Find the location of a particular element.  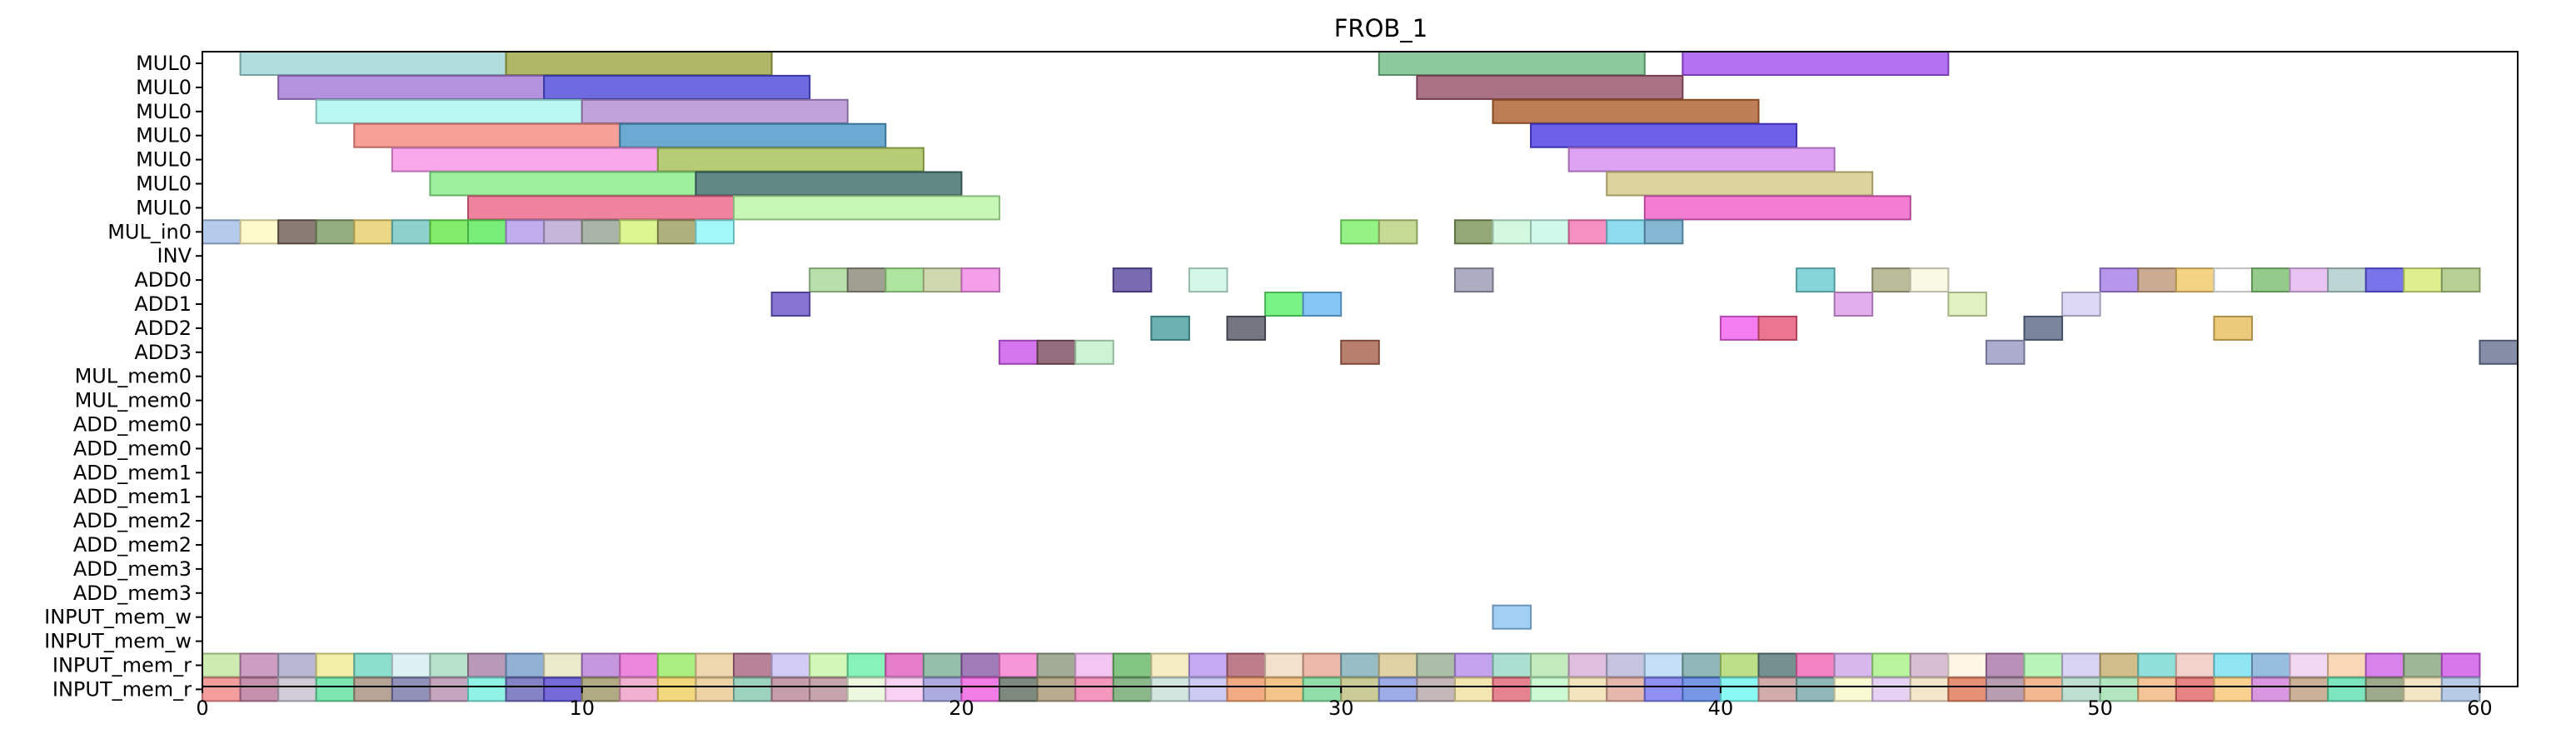

x-tick-label: 50 is located at coordinates (2100, 708).